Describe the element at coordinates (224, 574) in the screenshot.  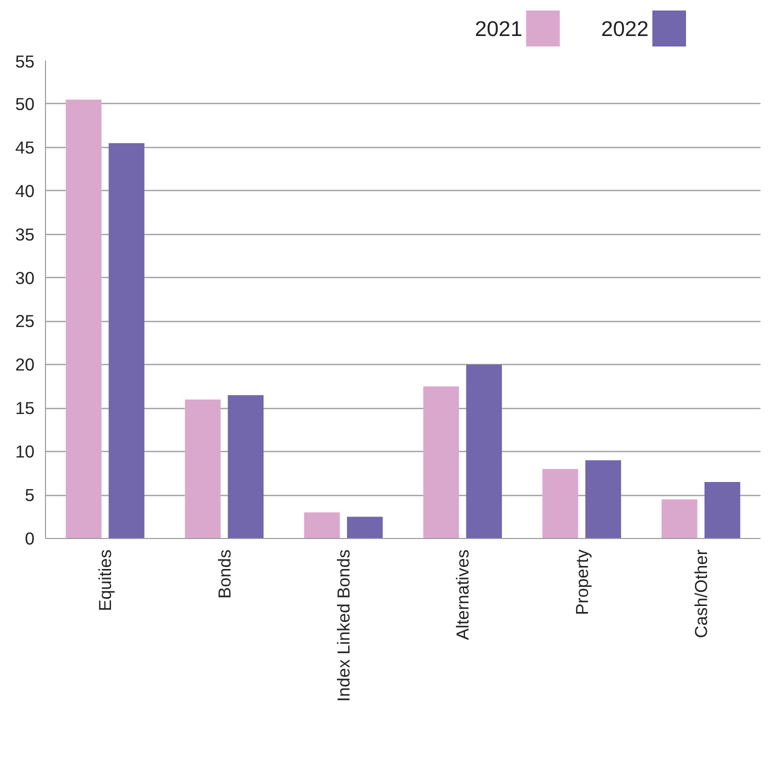
I see `x-tick-label: Bonds` at that location.